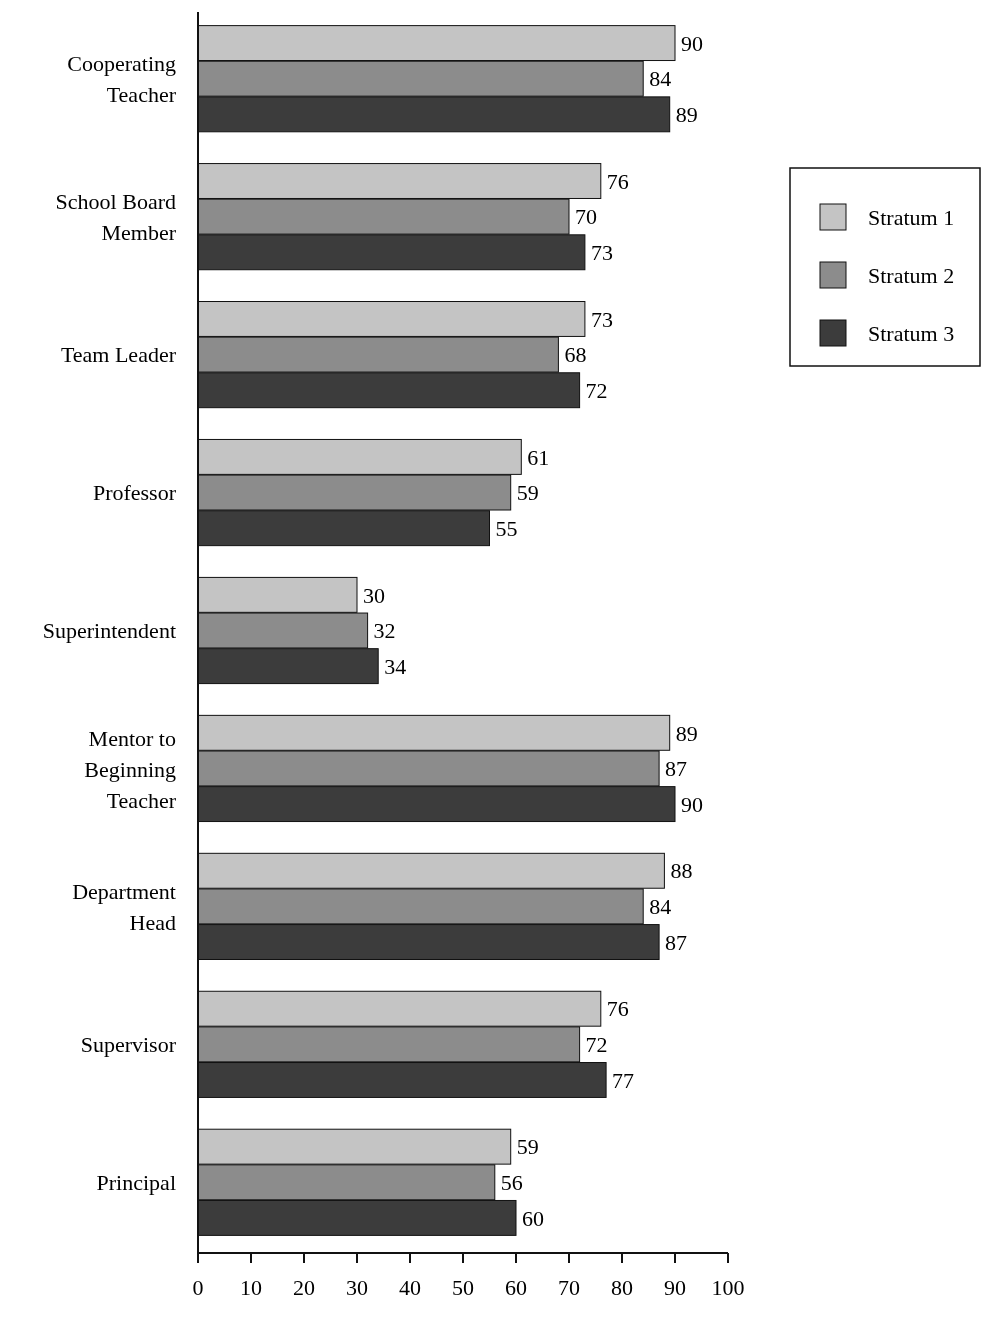 This screenshot has height=1321, width=993. I want to click on x-tick-label: 30, so click(357, 1287).